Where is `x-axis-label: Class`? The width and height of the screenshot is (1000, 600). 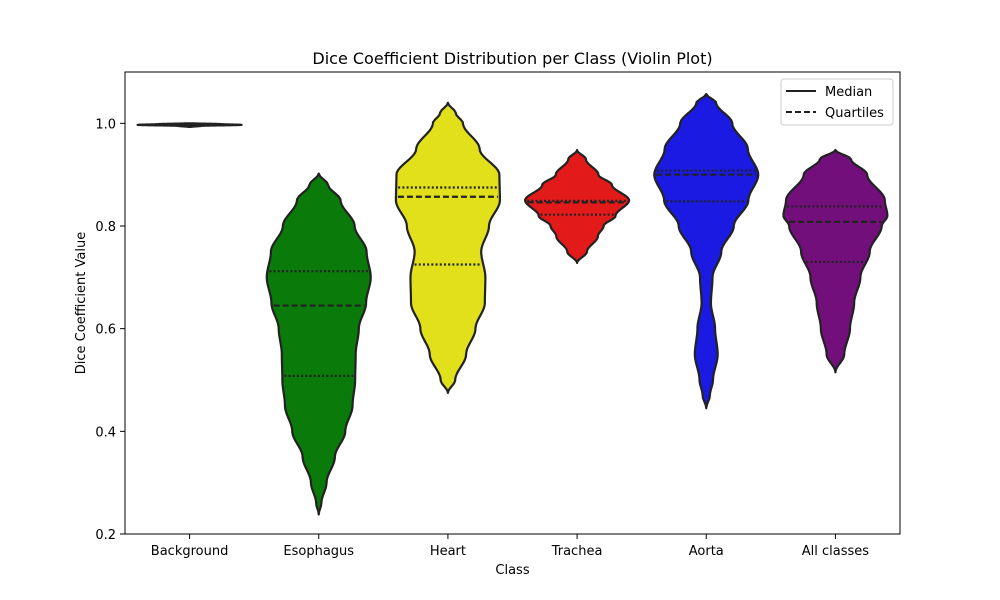
x-axis-label: Class is located at coordinates (512, 570).